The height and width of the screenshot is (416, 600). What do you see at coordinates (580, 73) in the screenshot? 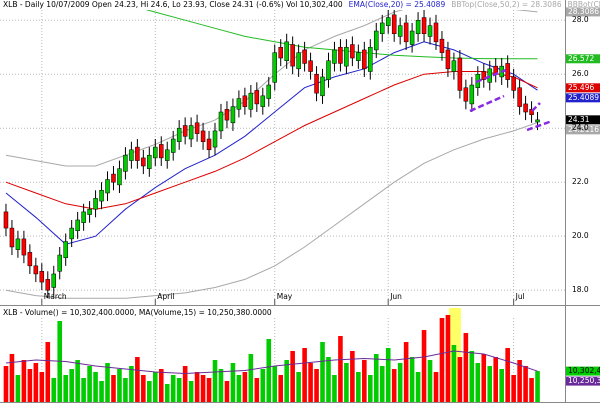
I see `y-tick-label: 26.0` at bounding box center [580, 73].